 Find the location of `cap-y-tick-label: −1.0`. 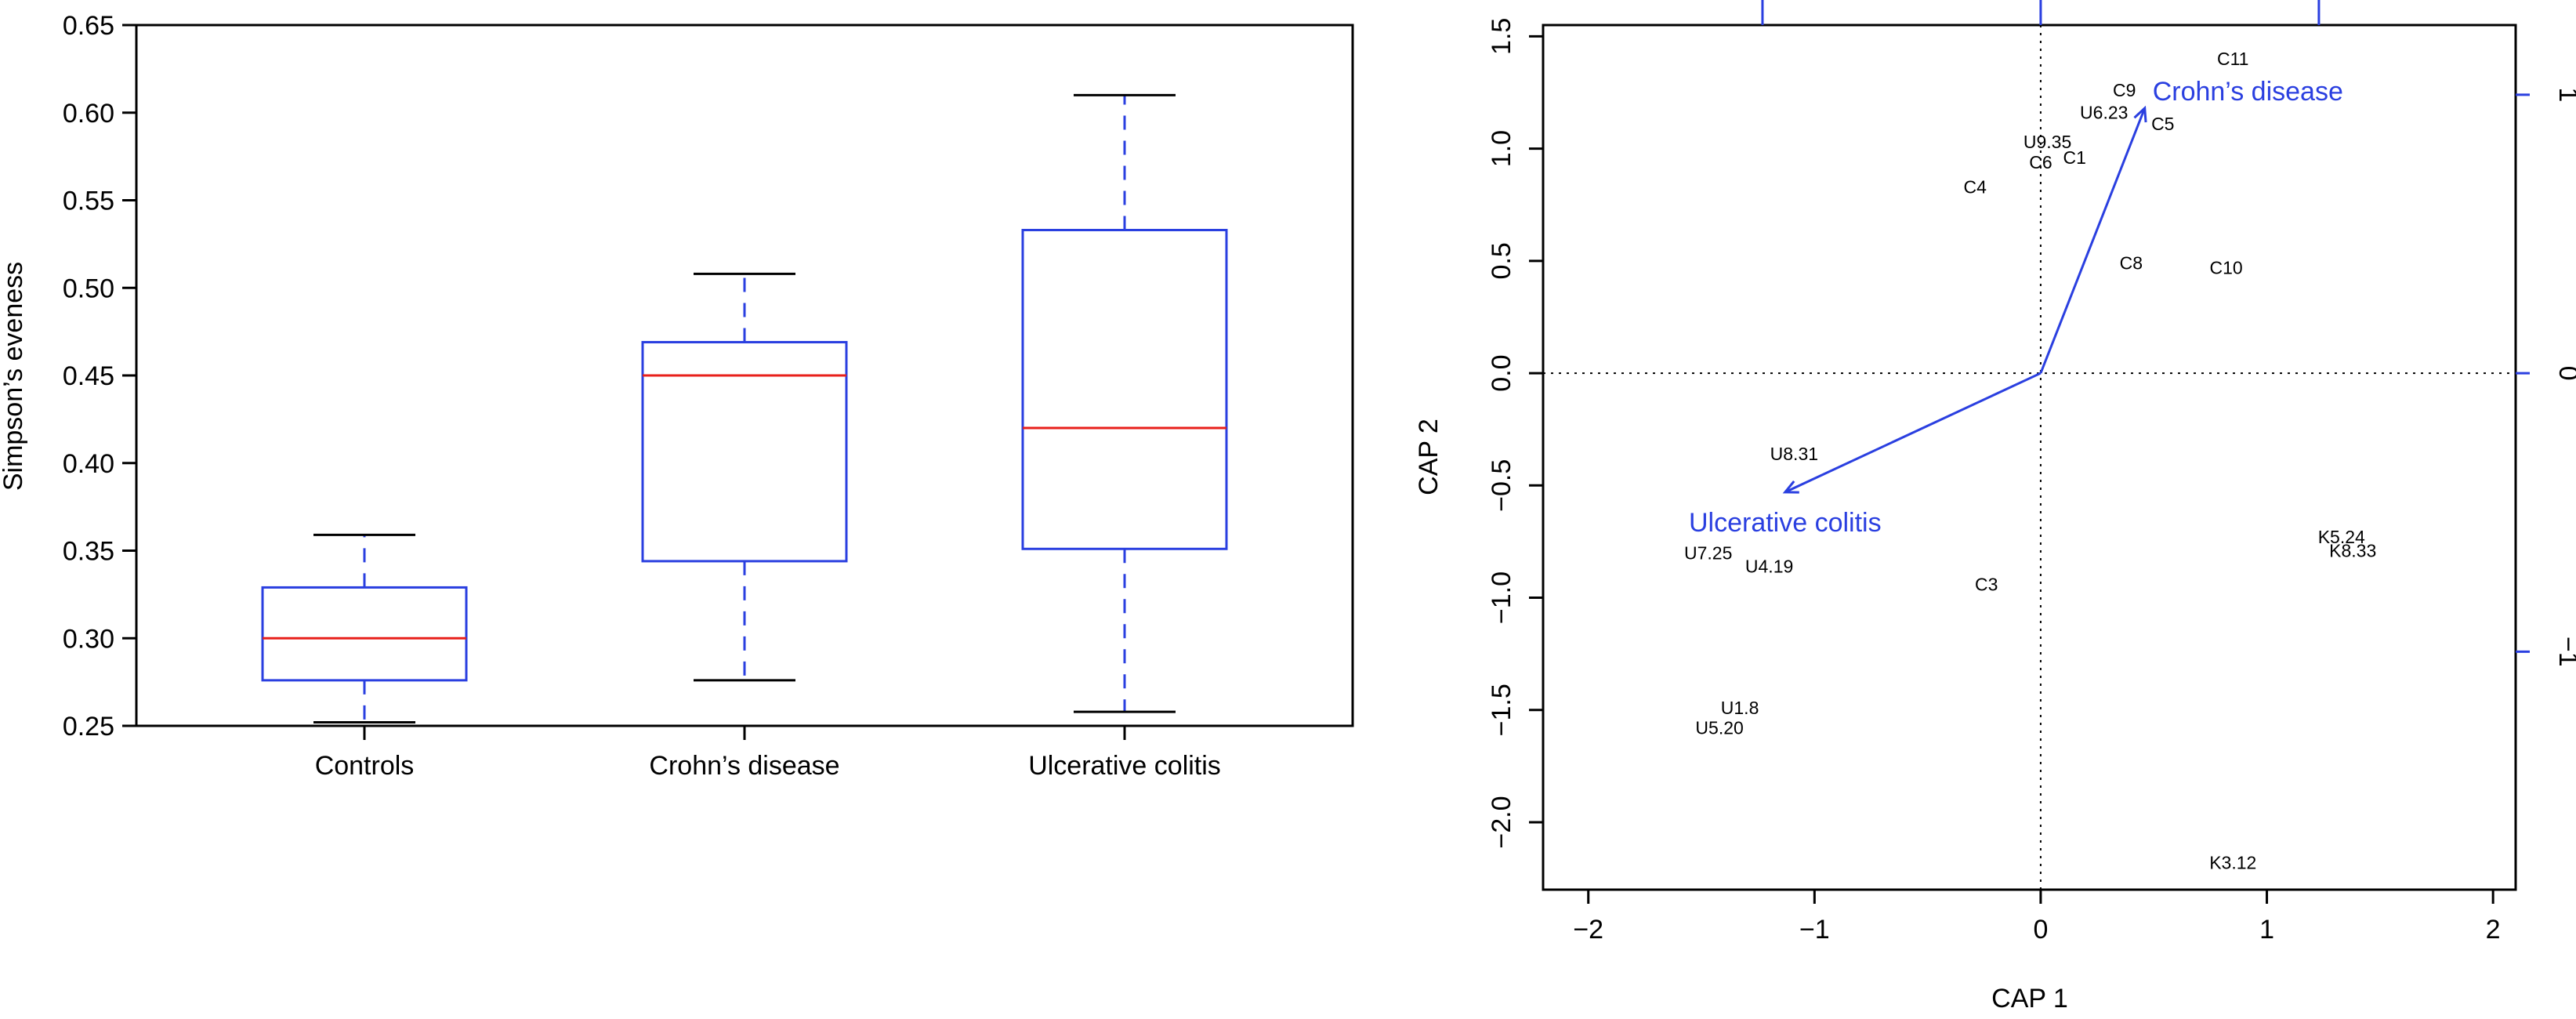

cap-y-tick-label: −1.0 is located at coordinates (1501, 597).